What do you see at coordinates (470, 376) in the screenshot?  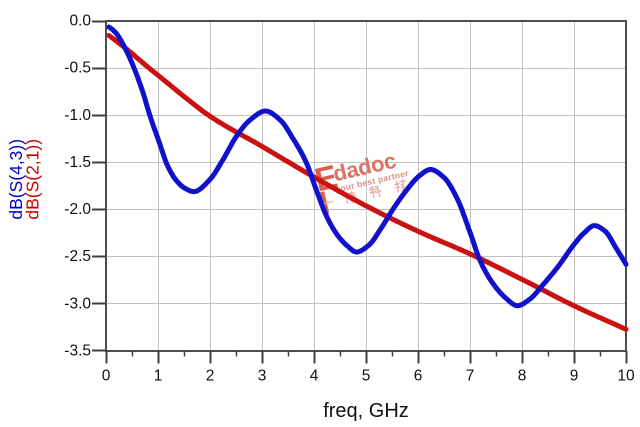 I see `svg-text: 7` at bounding box center [470, 376].